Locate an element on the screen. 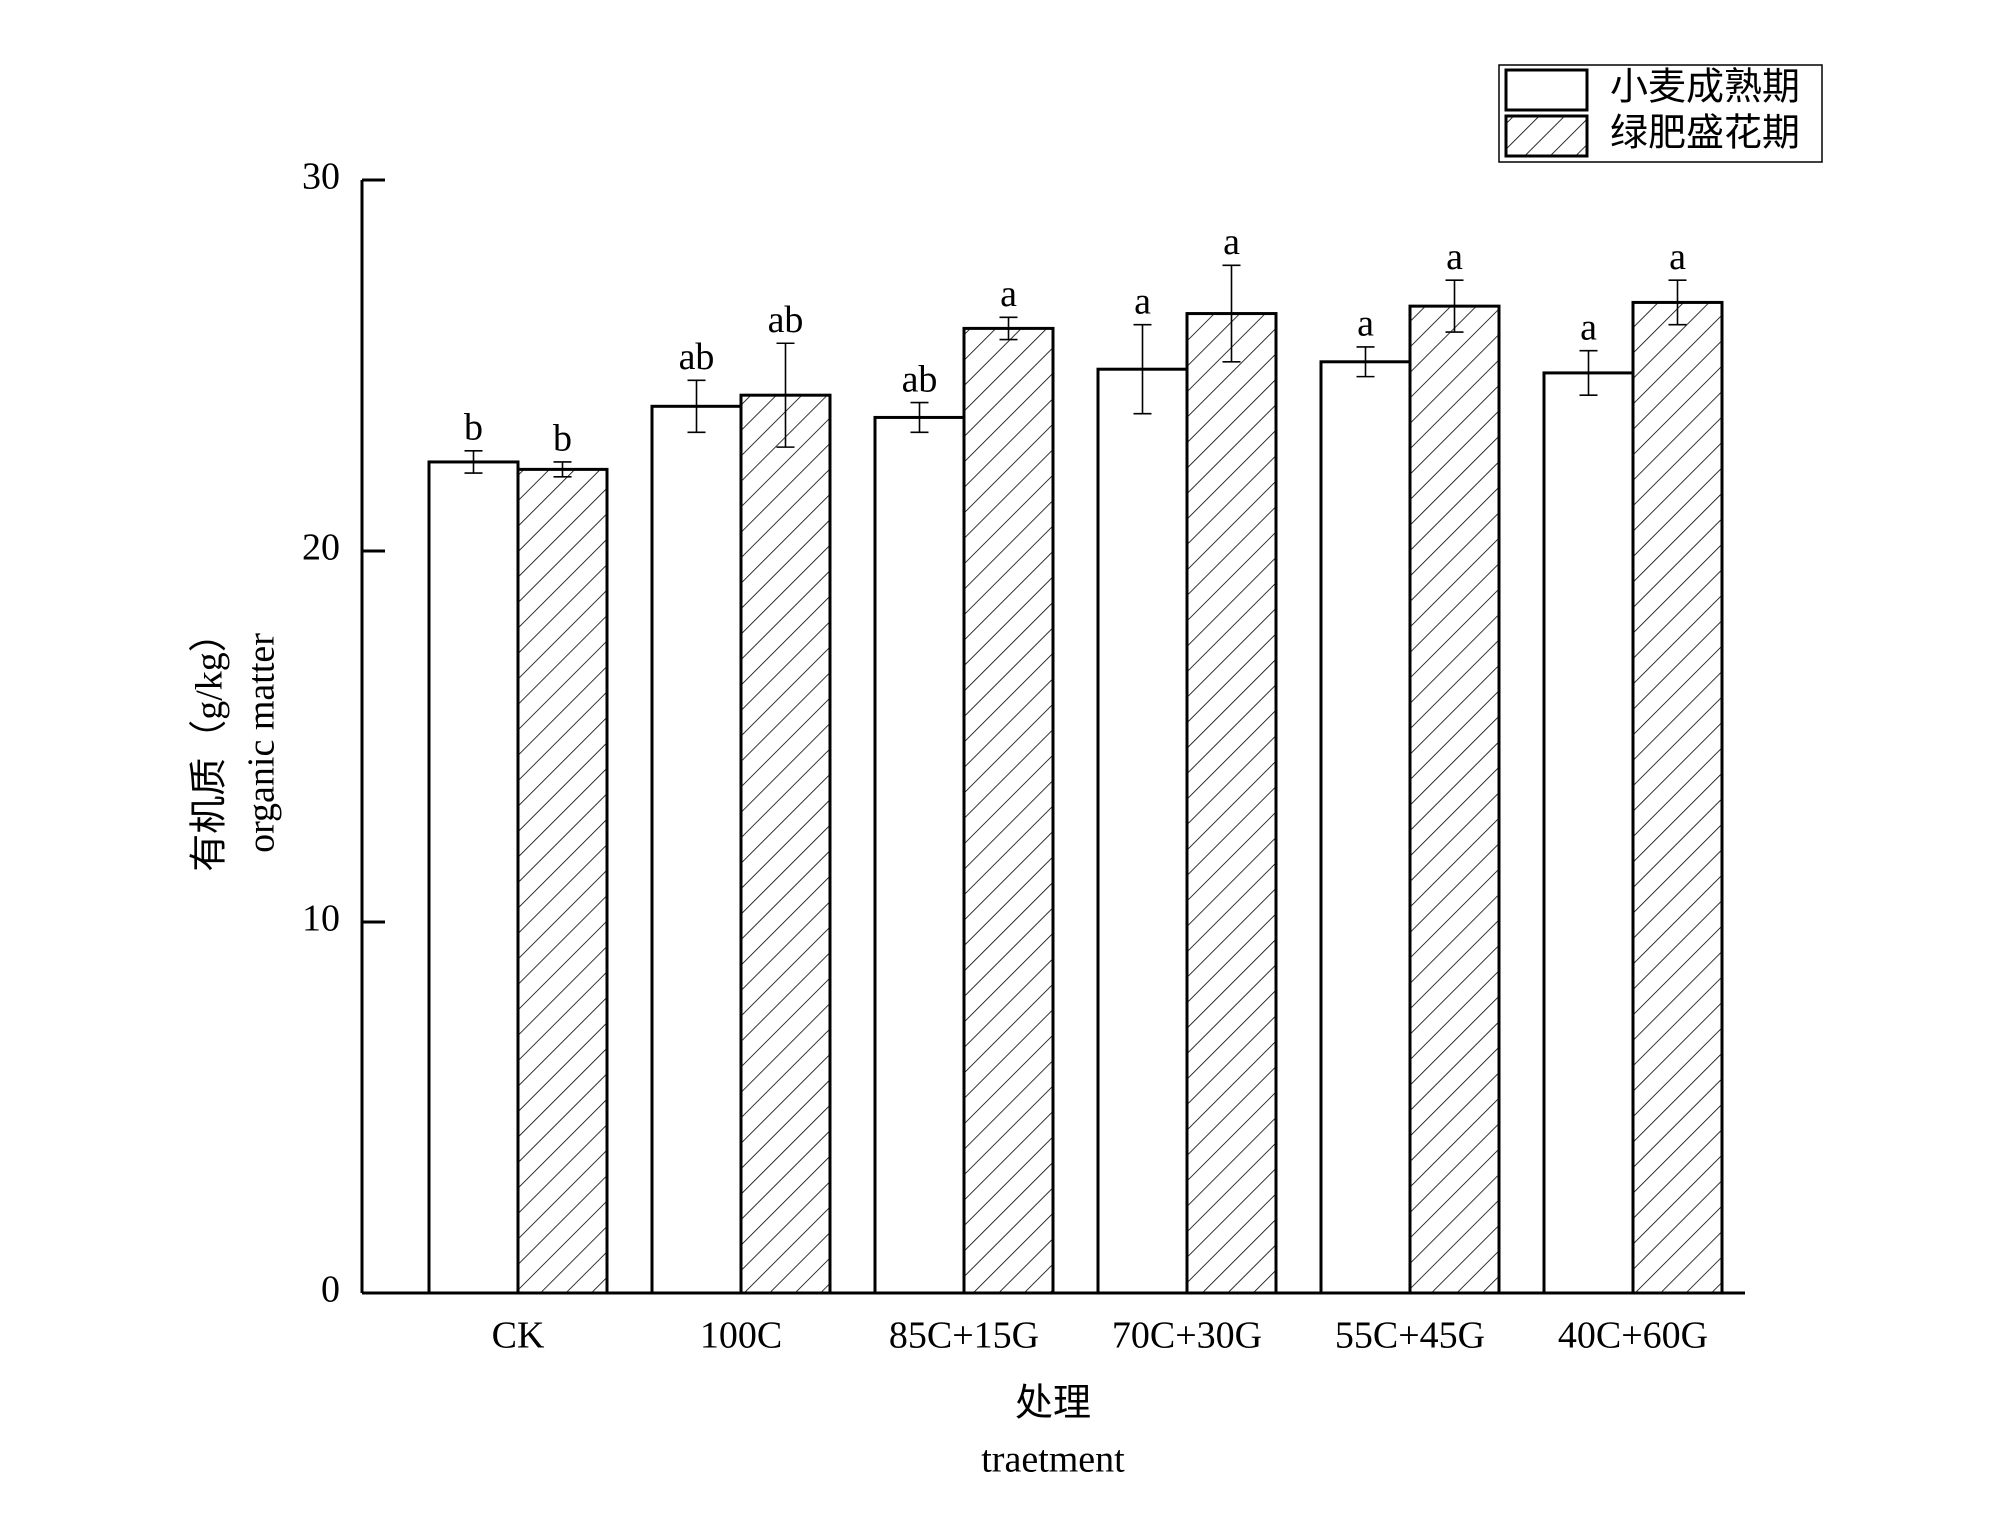 This screenshot has height=1530, width=1999. y-tick-label: 30 is located at coordinates (321, 177).